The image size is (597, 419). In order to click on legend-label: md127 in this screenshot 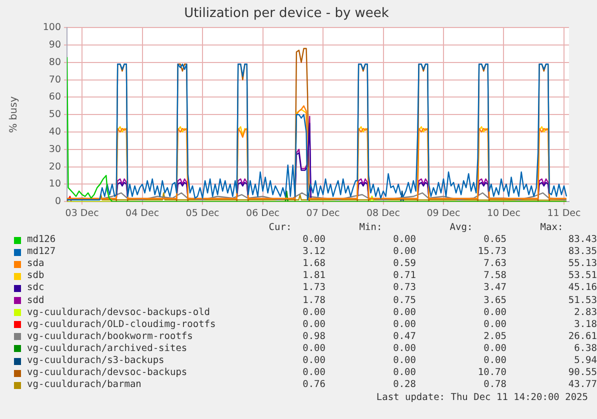, I will do `click(42, 252)`.